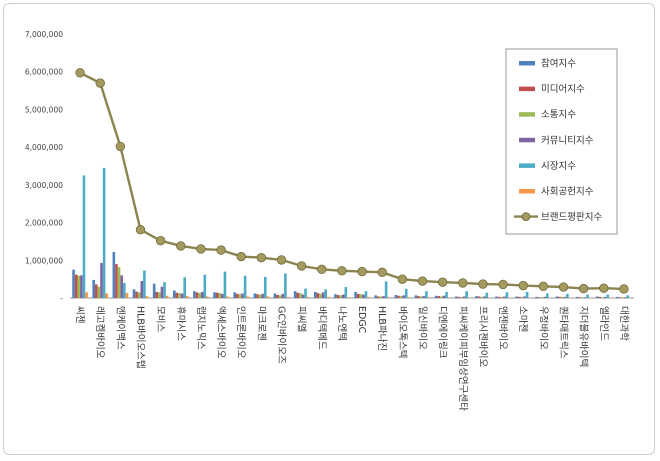 This screenshot has height=461, width=660. What do you see at coordinates (527, 63) in the screenshot?
I see `legend-swatch-참여지수` at bounding box center [527, 63].